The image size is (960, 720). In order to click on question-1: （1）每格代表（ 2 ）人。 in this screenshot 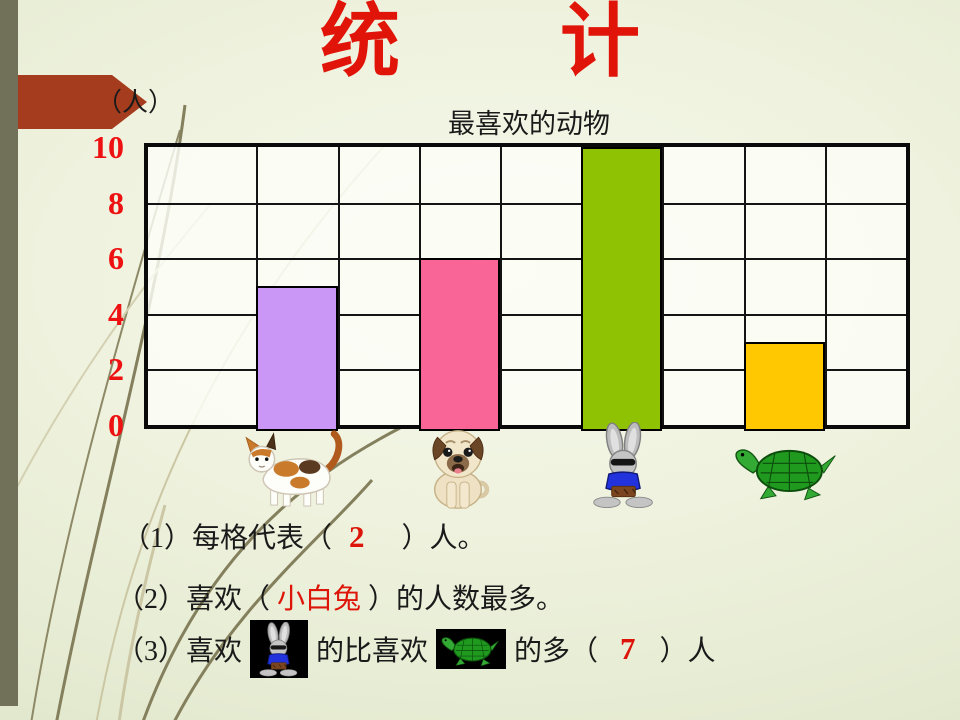, I will do `click(304, 536)`.